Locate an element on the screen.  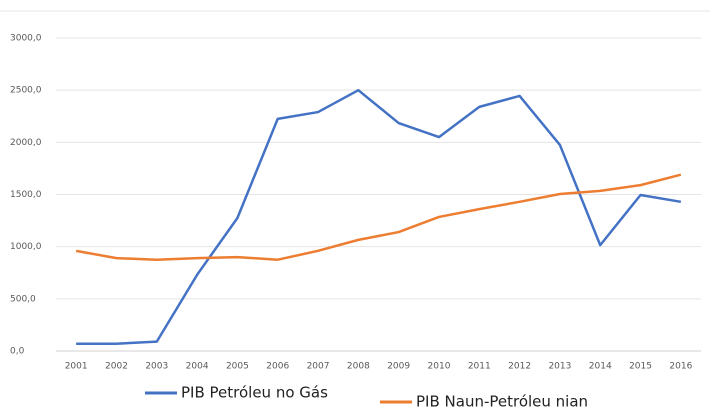
x-tick-label: 2015 is located at coordinates (640, 367).